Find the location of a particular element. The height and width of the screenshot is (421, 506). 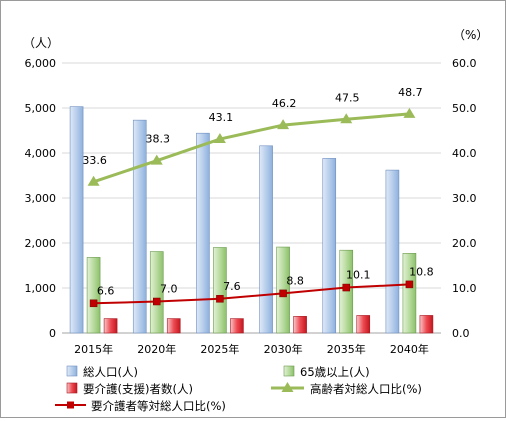

line-elderly-ratio is located at coordinates (251, 148).